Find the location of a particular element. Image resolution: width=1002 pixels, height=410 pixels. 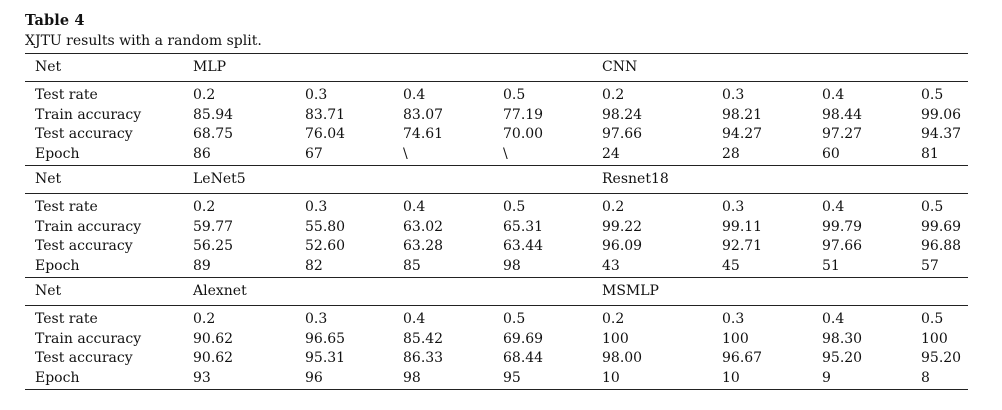

table-cell: 94.37 is located at coordinates (941, 134).